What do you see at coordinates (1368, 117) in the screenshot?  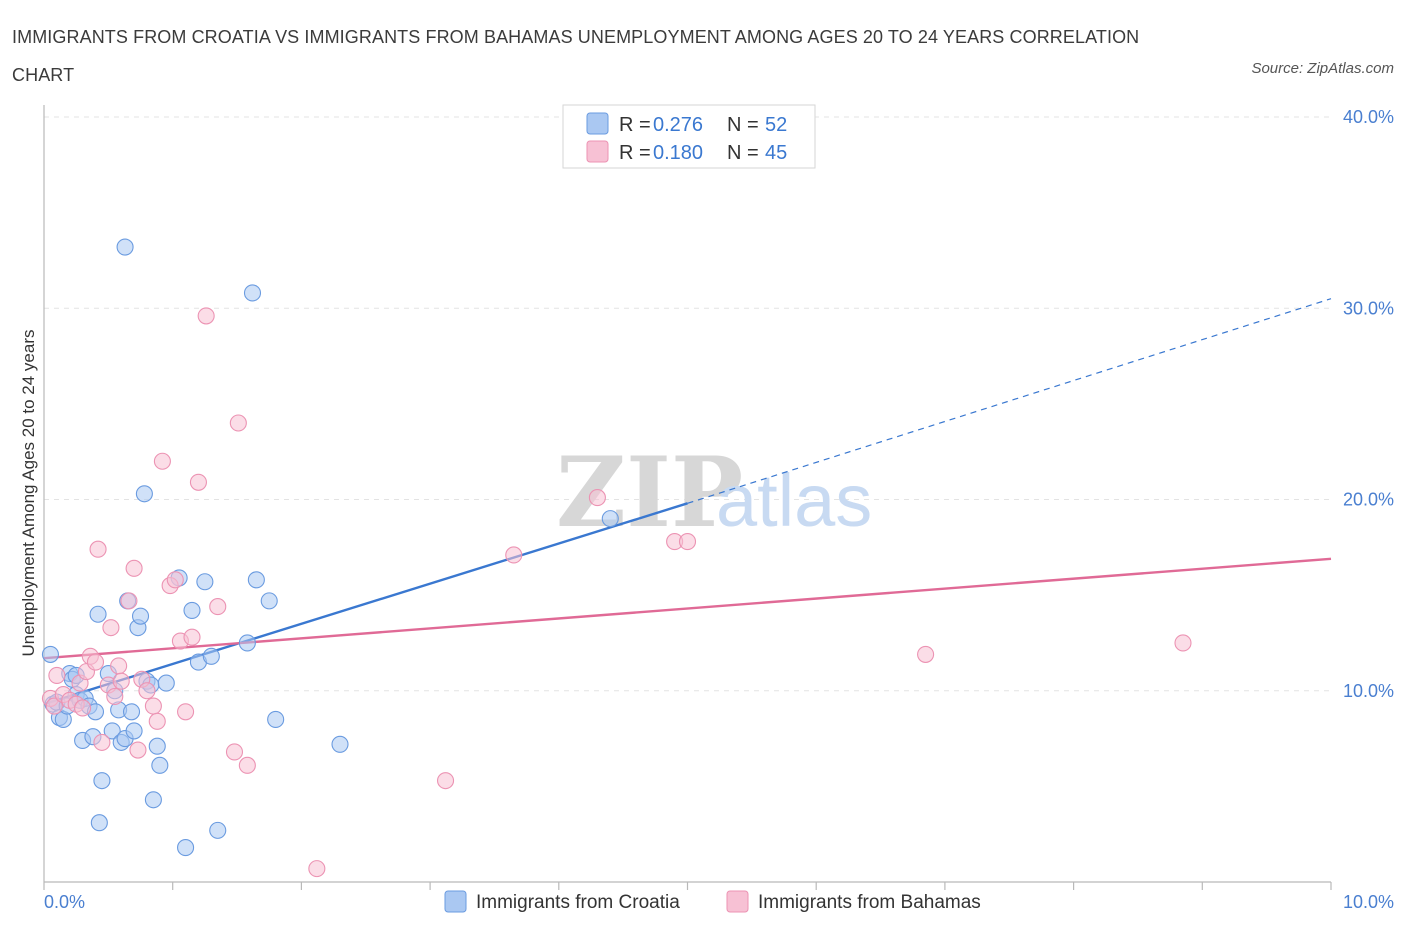 I see `y-tick-label-40: 40.0%` at bounding box center [1368, 117].